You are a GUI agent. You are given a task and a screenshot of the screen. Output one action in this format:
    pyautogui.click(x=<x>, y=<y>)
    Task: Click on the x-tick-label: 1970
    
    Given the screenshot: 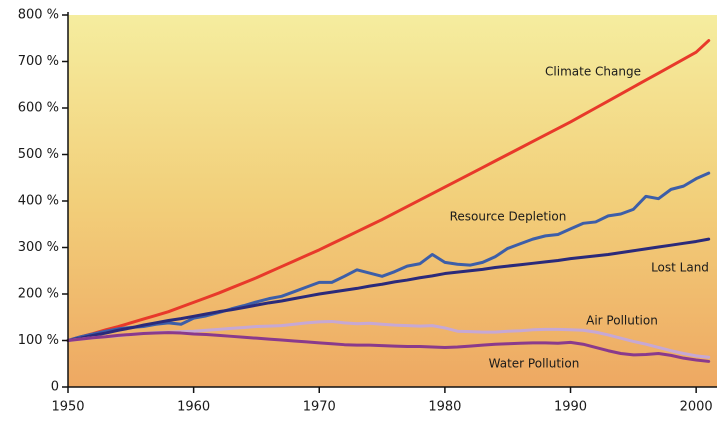 What is the action you would take?
    pyautogui.click(x=319, y=407)
    